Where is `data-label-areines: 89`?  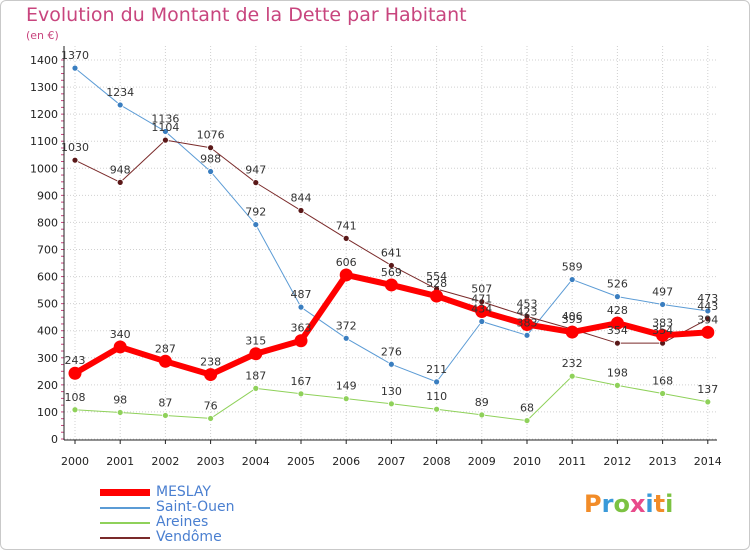
data-label-areines: 89 is located at coordinates (482, 402).